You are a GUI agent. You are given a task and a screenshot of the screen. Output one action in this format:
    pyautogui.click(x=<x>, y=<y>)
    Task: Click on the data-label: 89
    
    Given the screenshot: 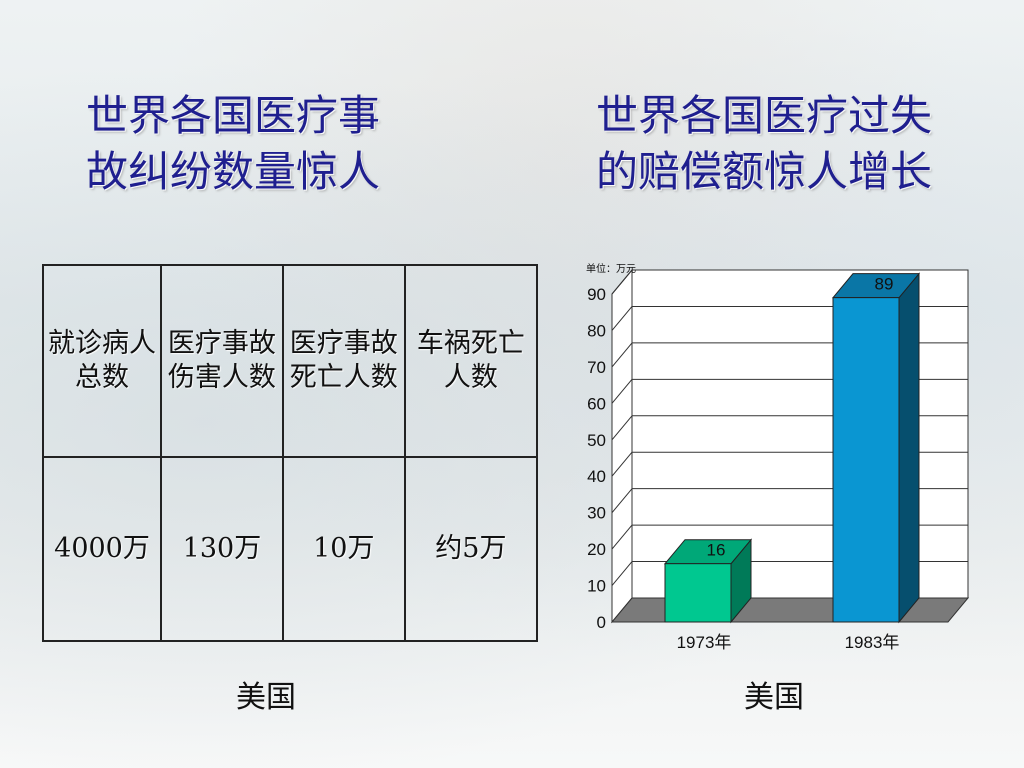 What is the action you would take?
    pyautogui.click(x=884, y=284)
    